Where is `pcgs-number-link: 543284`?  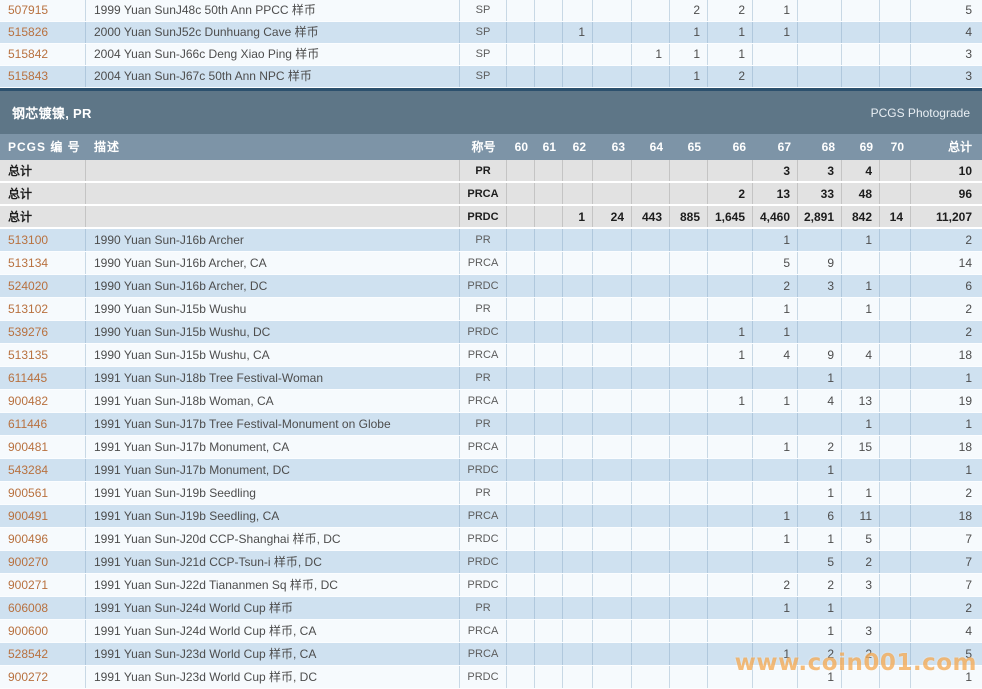 pcgs-number-link: 543284 is located at coordinates (28, 470).